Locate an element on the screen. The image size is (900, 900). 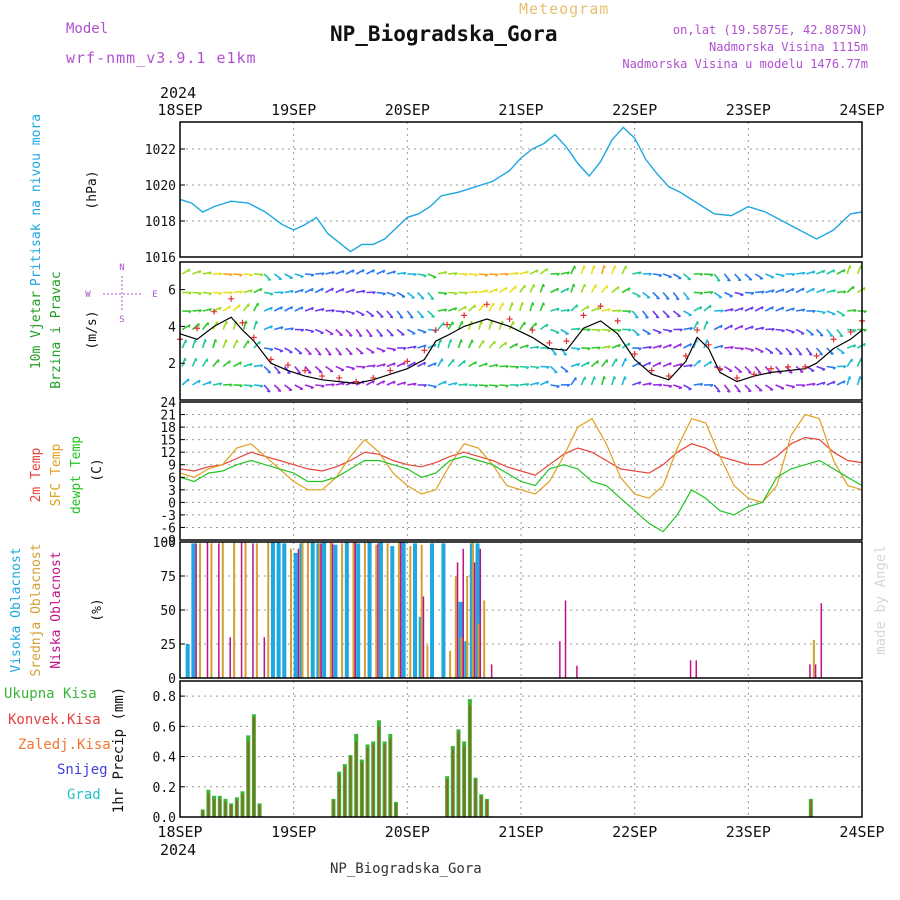
altitude-label: Nadmorska Visina 1115m is located at coordinates (788, 47).